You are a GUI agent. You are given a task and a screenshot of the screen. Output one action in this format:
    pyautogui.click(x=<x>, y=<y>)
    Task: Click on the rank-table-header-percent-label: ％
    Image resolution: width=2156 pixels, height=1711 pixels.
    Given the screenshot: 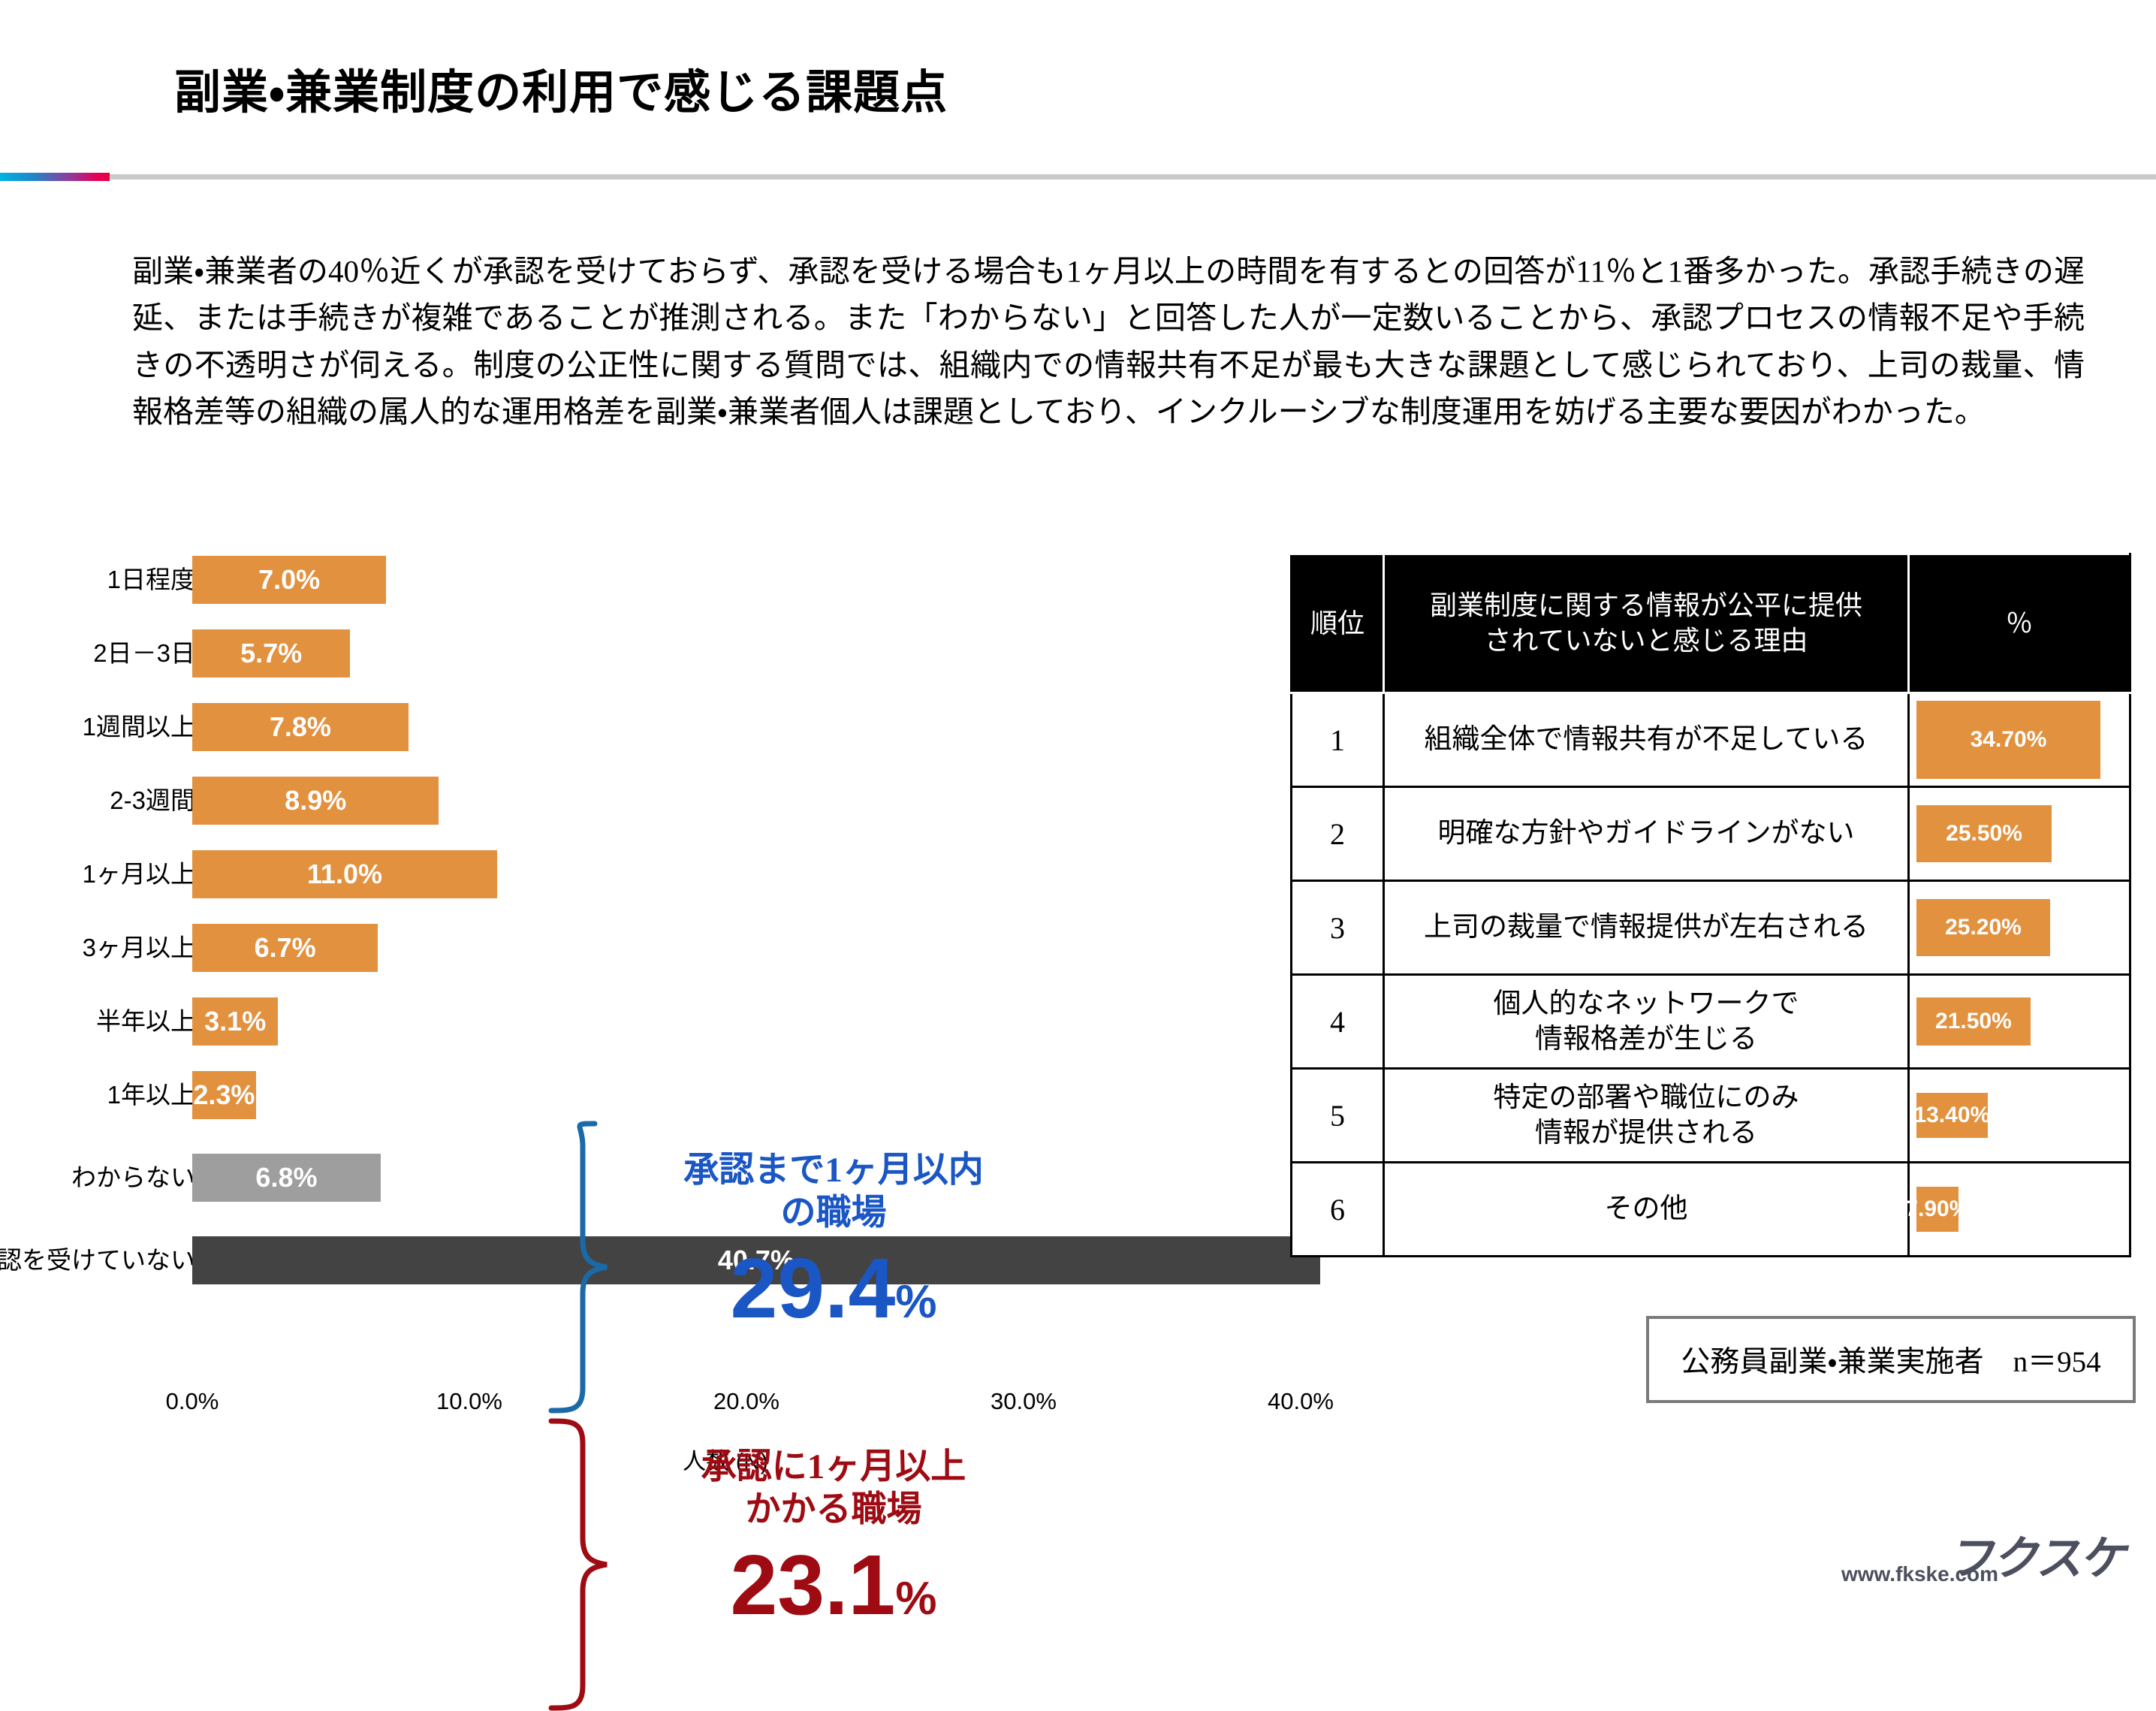 What is the action you would take?
    pyautogui.click(x=2019, y=623)
    